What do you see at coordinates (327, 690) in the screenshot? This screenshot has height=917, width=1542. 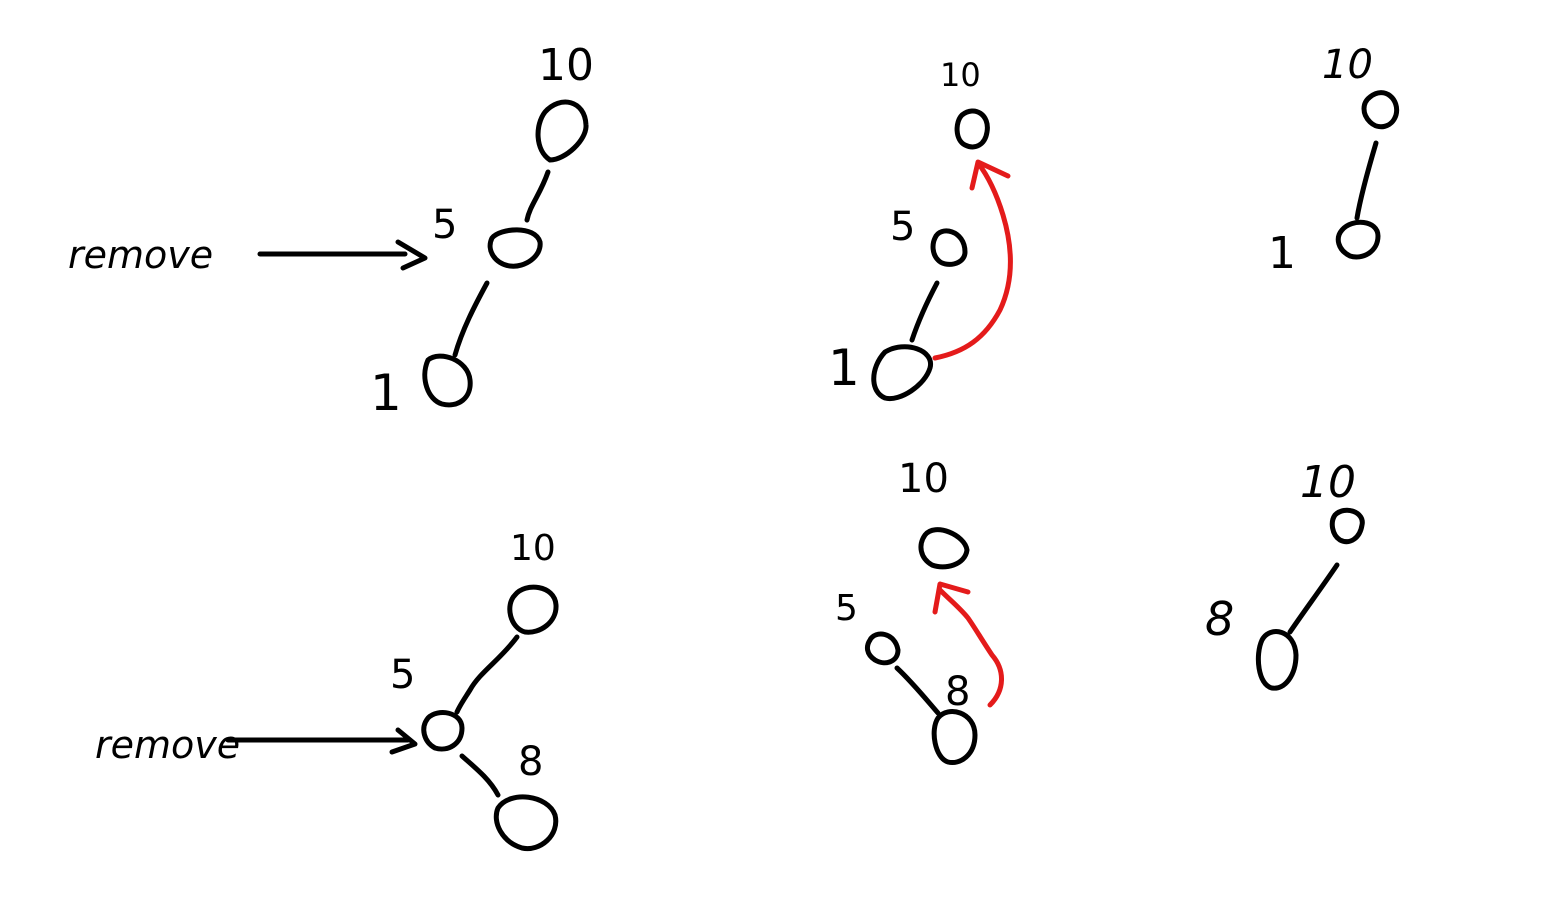 I see `ex2-before: remove 10 5 8` at bounding box center [327, 690].